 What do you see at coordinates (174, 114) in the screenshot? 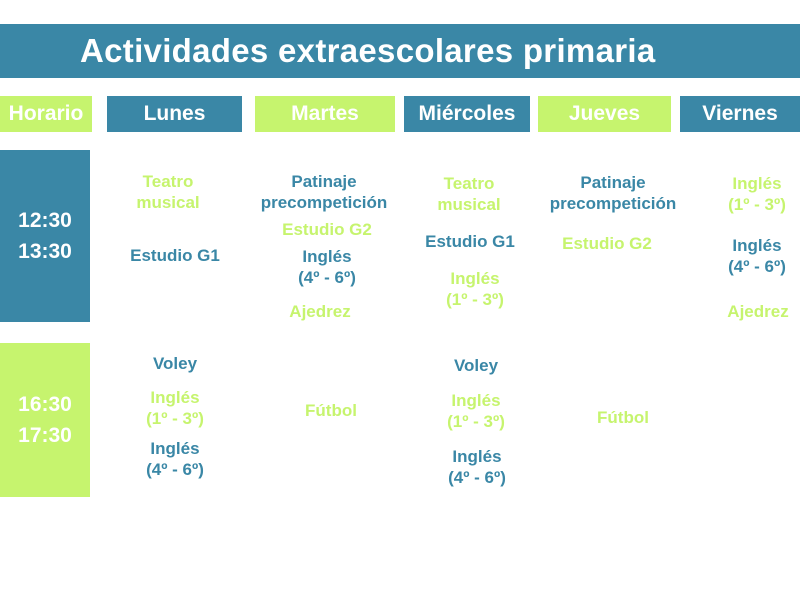
I see `header-lunes: Lunes` at bounding box center [174, 114].